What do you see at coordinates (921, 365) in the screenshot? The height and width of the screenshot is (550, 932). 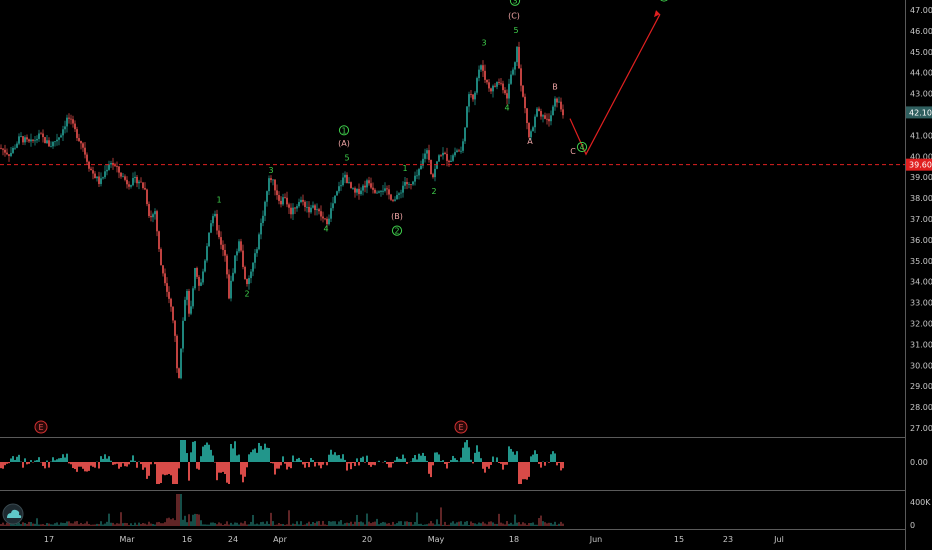 I see `price-tick-label: 30.00` at bounding box center [921, 365].